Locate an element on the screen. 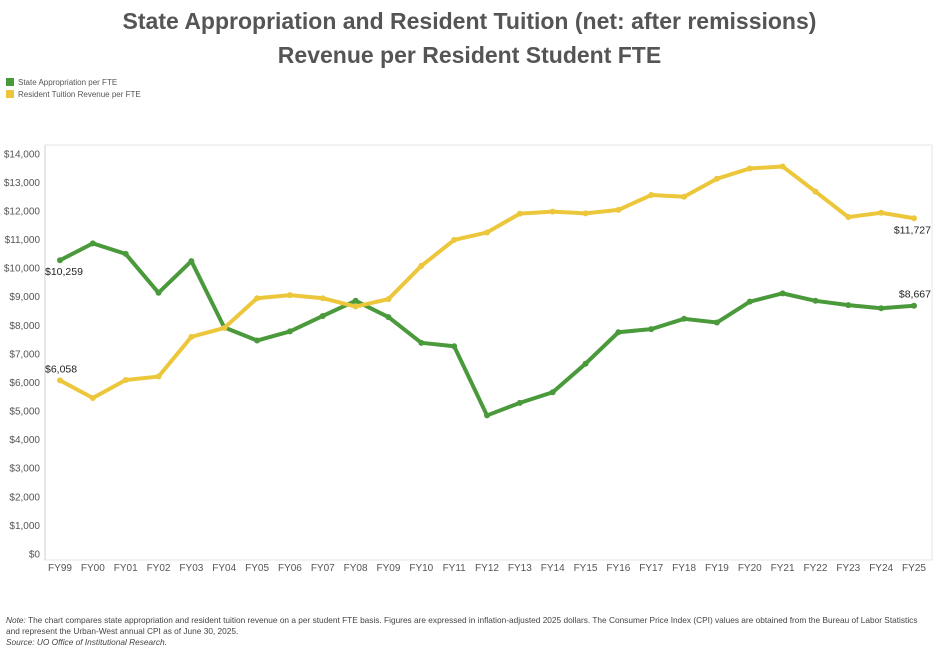 The image size is (939, 664). legend-item-state: State Appropriation per FTE is located at coordinates (73, 82).